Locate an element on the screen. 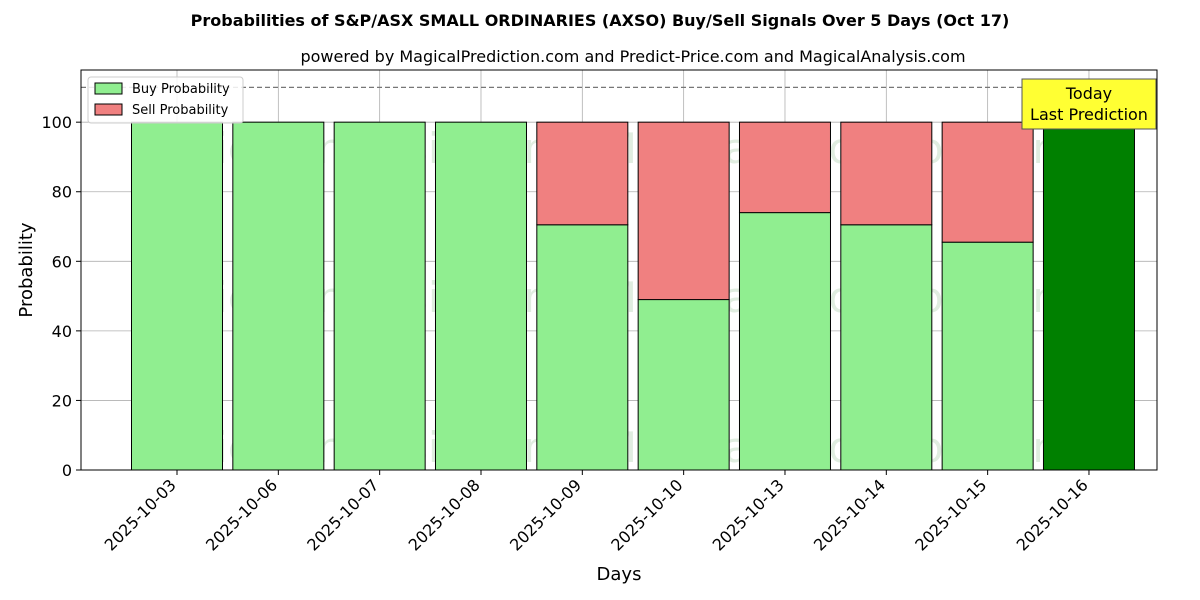 Image resolution: width=1200 pixels, height=600 pixels. legend-label-sell: Sell Probability is located at coordinates (180, 110).